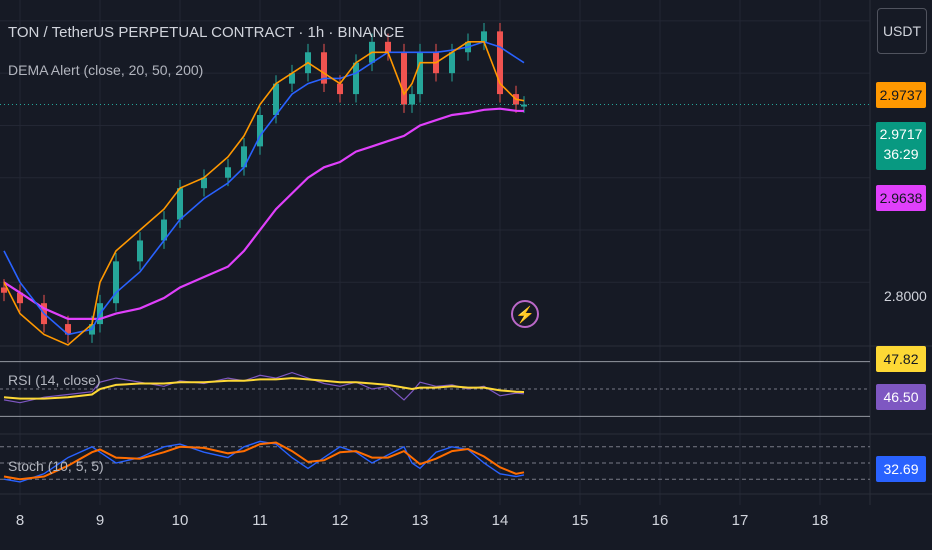 The image size is (932, 550). What do you see at coordinates (820, 520) in the screenshot?
I see `x-tick-label: 18` at bounding box center [820, 520].